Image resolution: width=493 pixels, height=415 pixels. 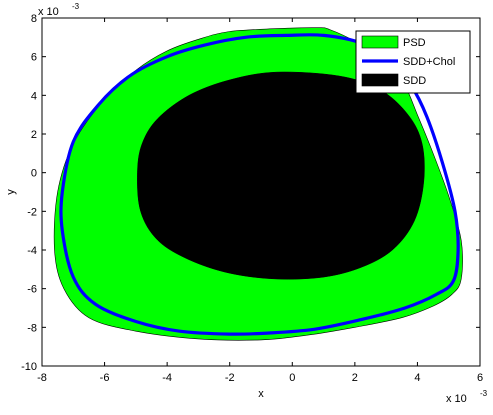 What do you see at coordinates (355, 378) in the screenshot?
I see `x-tick-label: 2` at bounding box center [355, 378].